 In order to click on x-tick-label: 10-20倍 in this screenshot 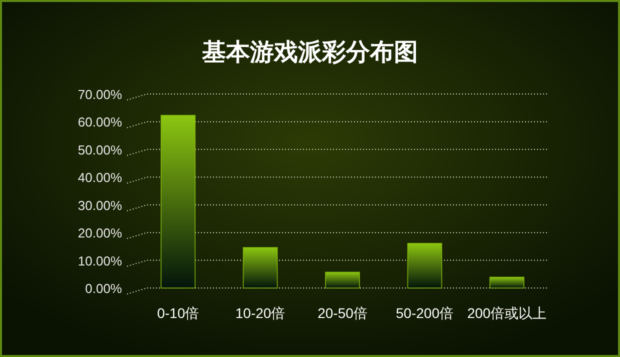, I will do `click(260, 313)`.